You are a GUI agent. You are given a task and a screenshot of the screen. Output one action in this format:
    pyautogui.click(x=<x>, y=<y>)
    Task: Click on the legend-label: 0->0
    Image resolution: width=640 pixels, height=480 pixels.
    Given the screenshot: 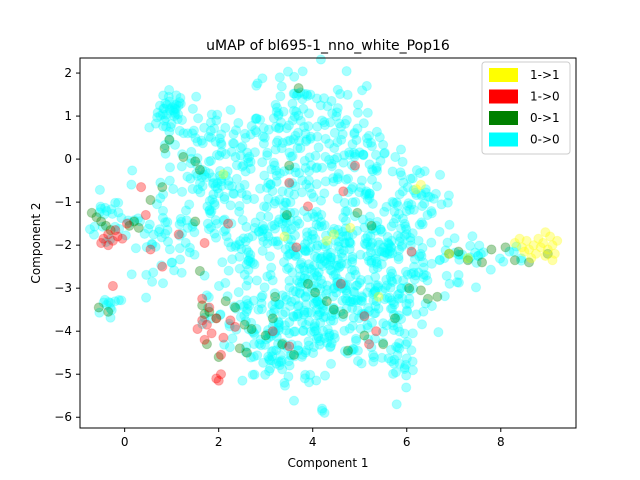 What is the action you would take?
    pyautogui.click(x=545, y=140)
    